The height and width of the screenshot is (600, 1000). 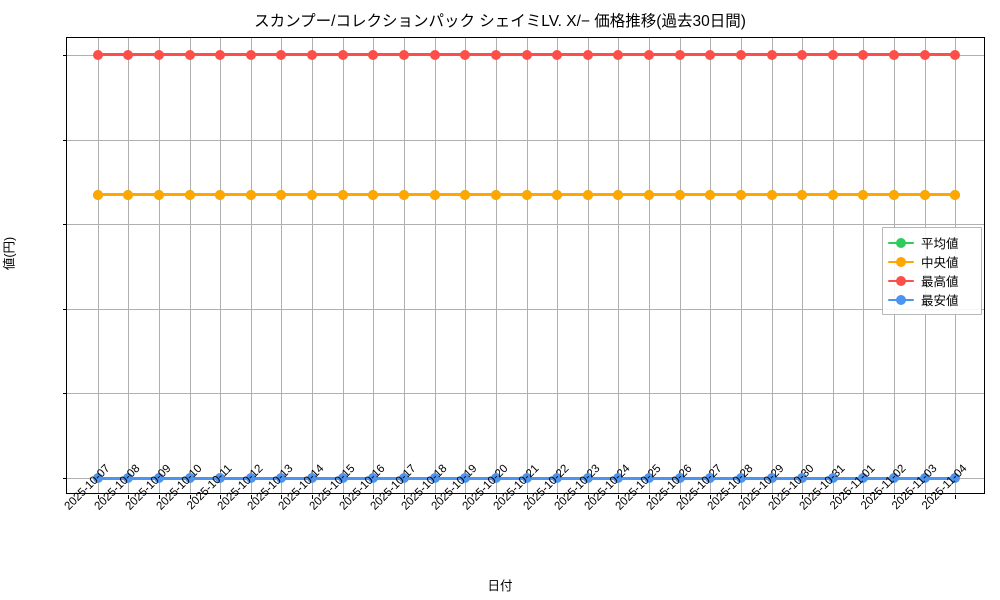 What do you see at coordinates (932, 242) in the screenshot?
I see `legend-item-1: 平均値` at bounding box center [932, 242].